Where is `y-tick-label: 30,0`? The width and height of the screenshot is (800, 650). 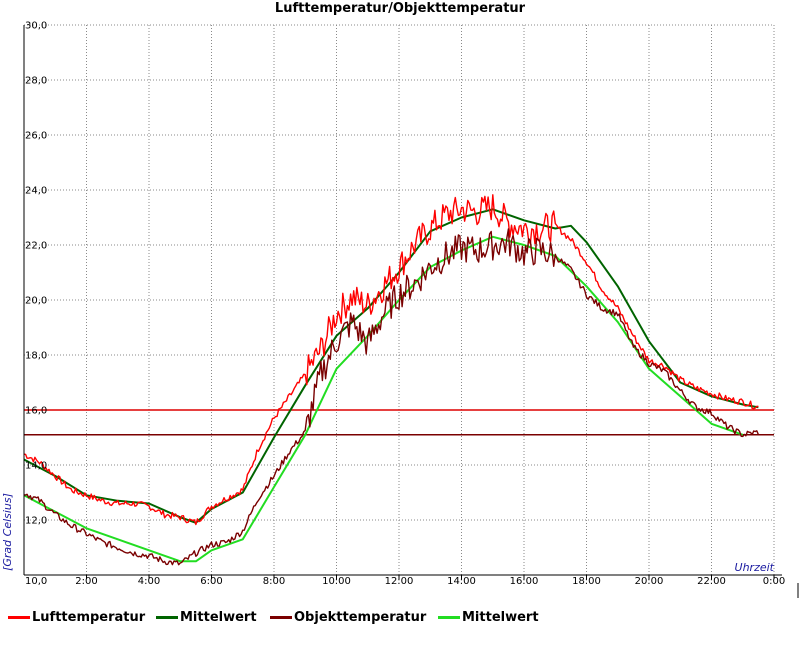 y-tick-label: 30,0 is located at coordinates (36, 26).